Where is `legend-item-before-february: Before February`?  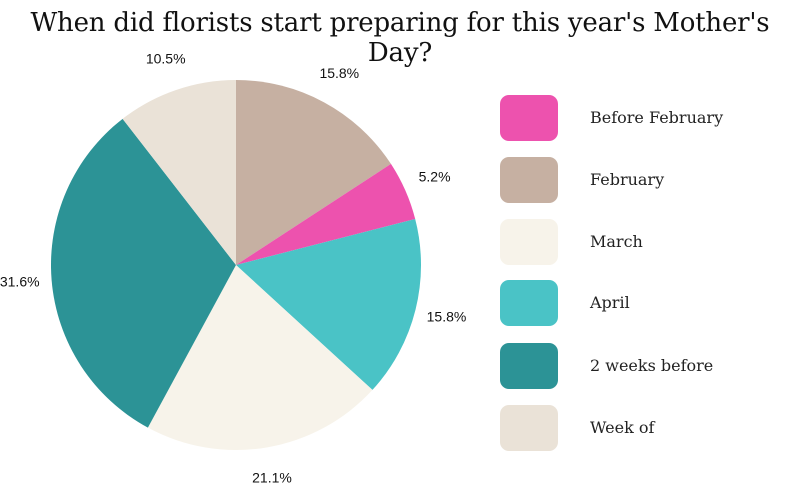 legend-item-before-february: Before February is located at coordinates (630, 118).